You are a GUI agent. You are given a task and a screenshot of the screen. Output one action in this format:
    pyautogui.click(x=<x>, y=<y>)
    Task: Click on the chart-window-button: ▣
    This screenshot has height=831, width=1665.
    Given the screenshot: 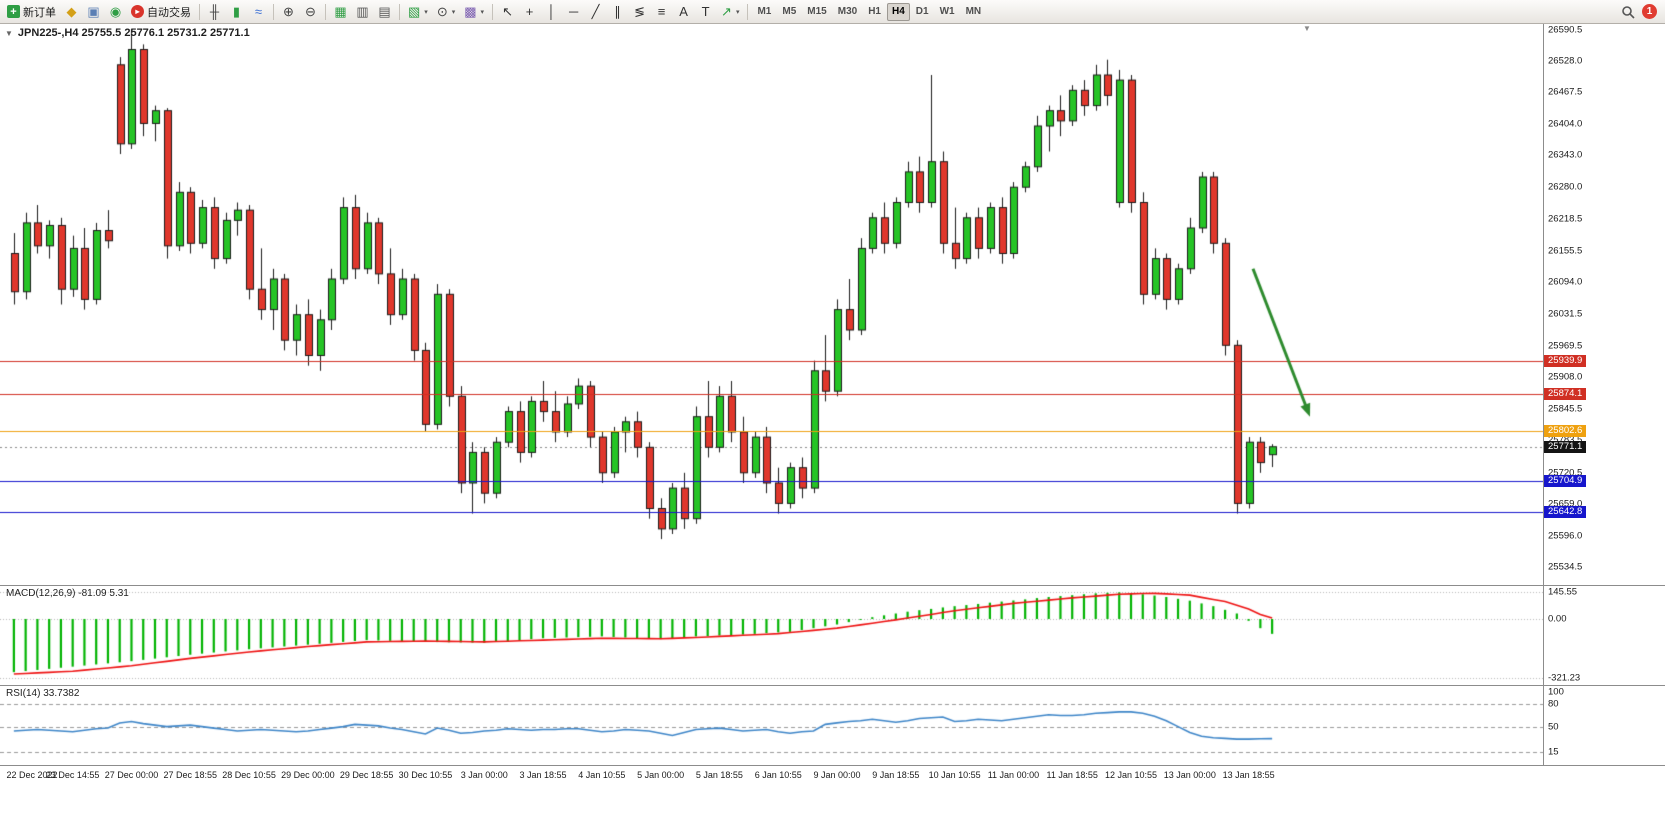 What is the action you would take?
    pyautogui.click(x=93, y=12)
    